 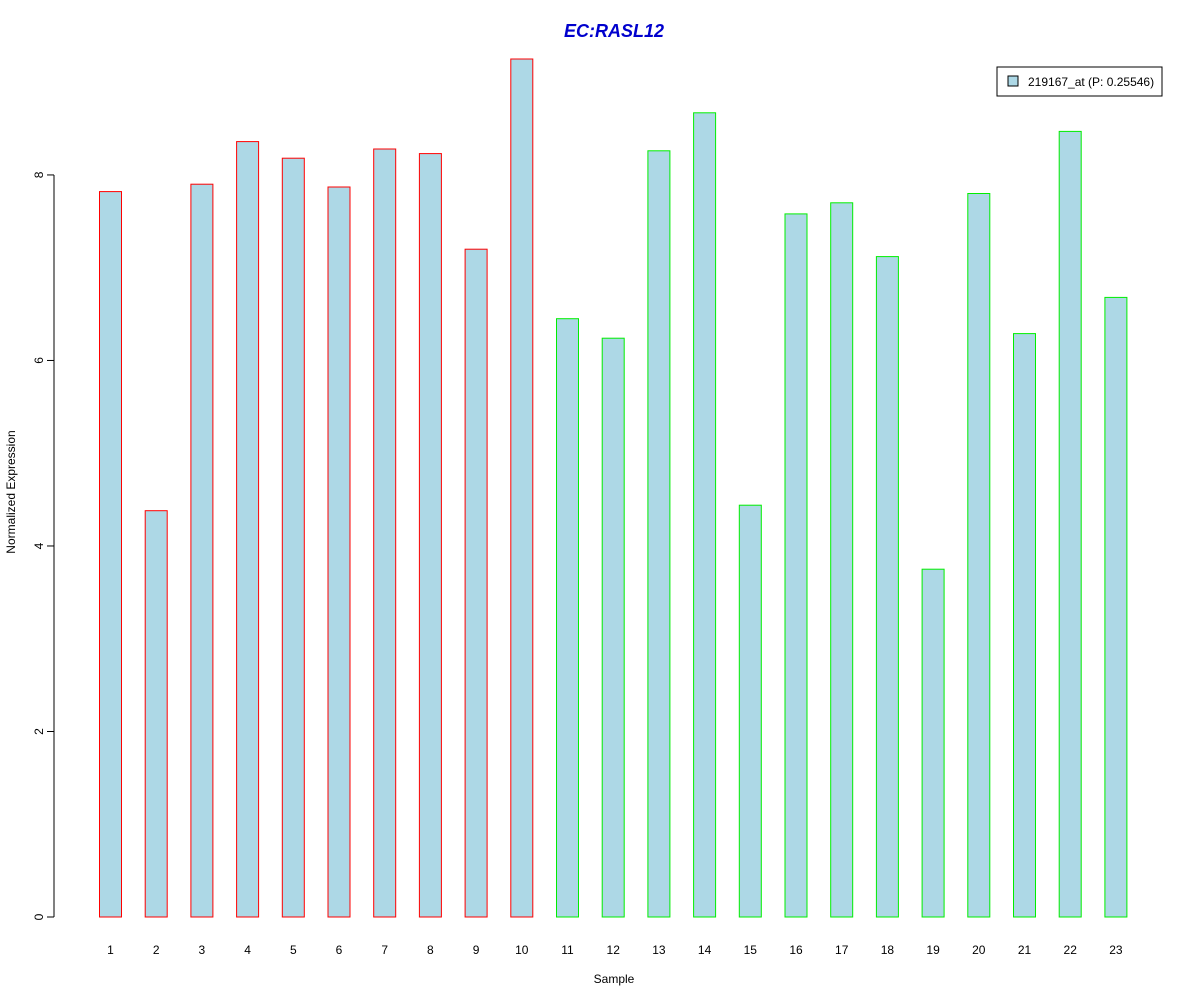 I want to click on x-tick-label: 6, so click(x=339, y=950).